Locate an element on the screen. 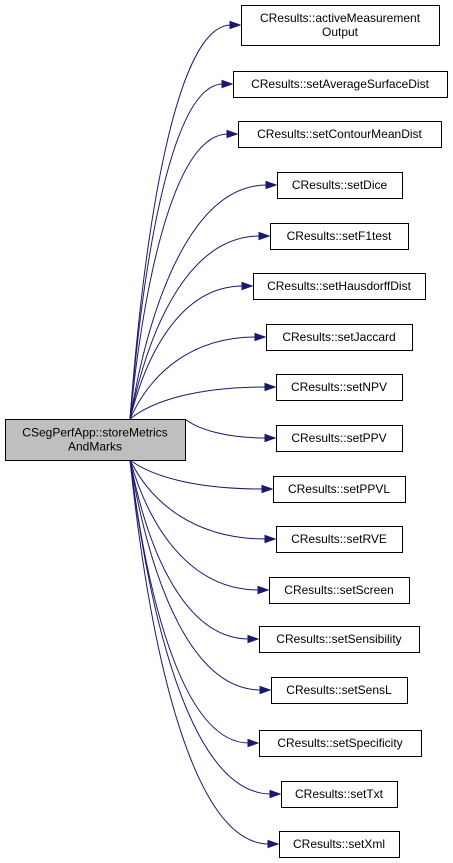  edge-to-setHausdorffDist is located at coordinates (191, 350).